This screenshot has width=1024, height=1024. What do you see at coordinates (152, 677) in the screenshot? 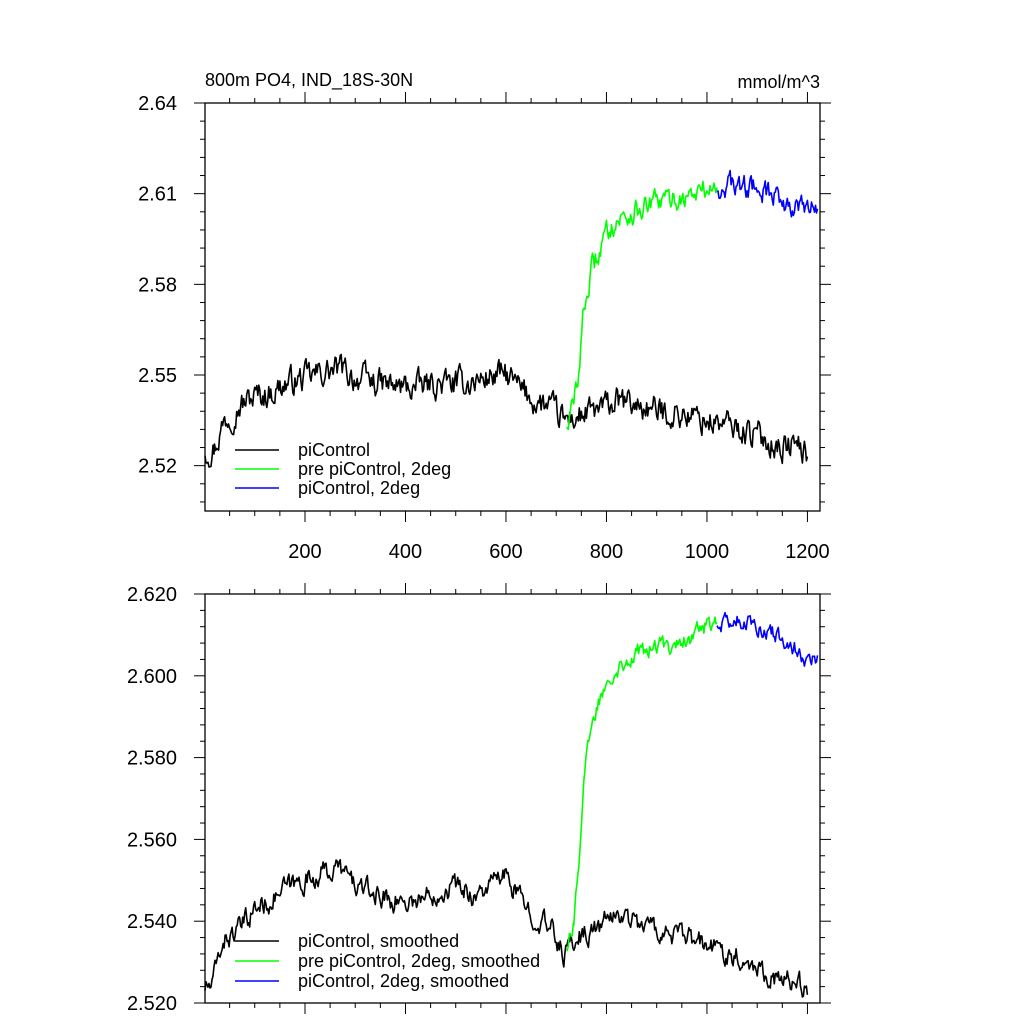
I see `y-tick-label: 2.600` at bounding box center [152, 677].